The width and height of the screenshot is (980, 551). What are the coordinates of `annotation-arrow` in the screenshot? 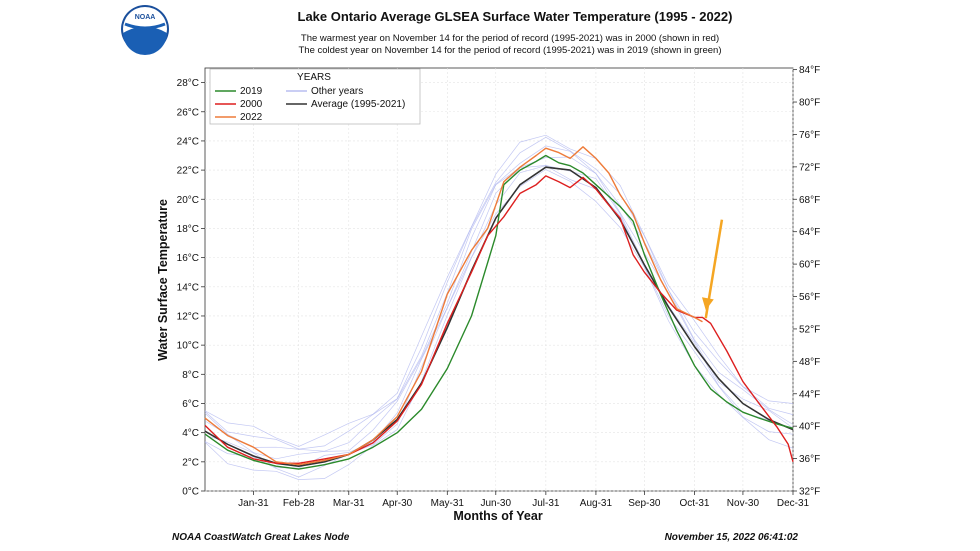 It's located at (712, 269).